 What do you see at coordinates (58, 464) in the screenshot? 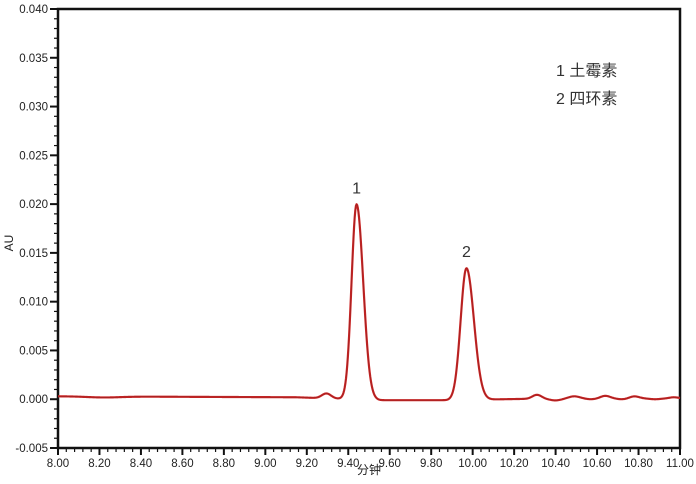
I see `x-tick-label: 8.00` at bounding box center [58, 464].